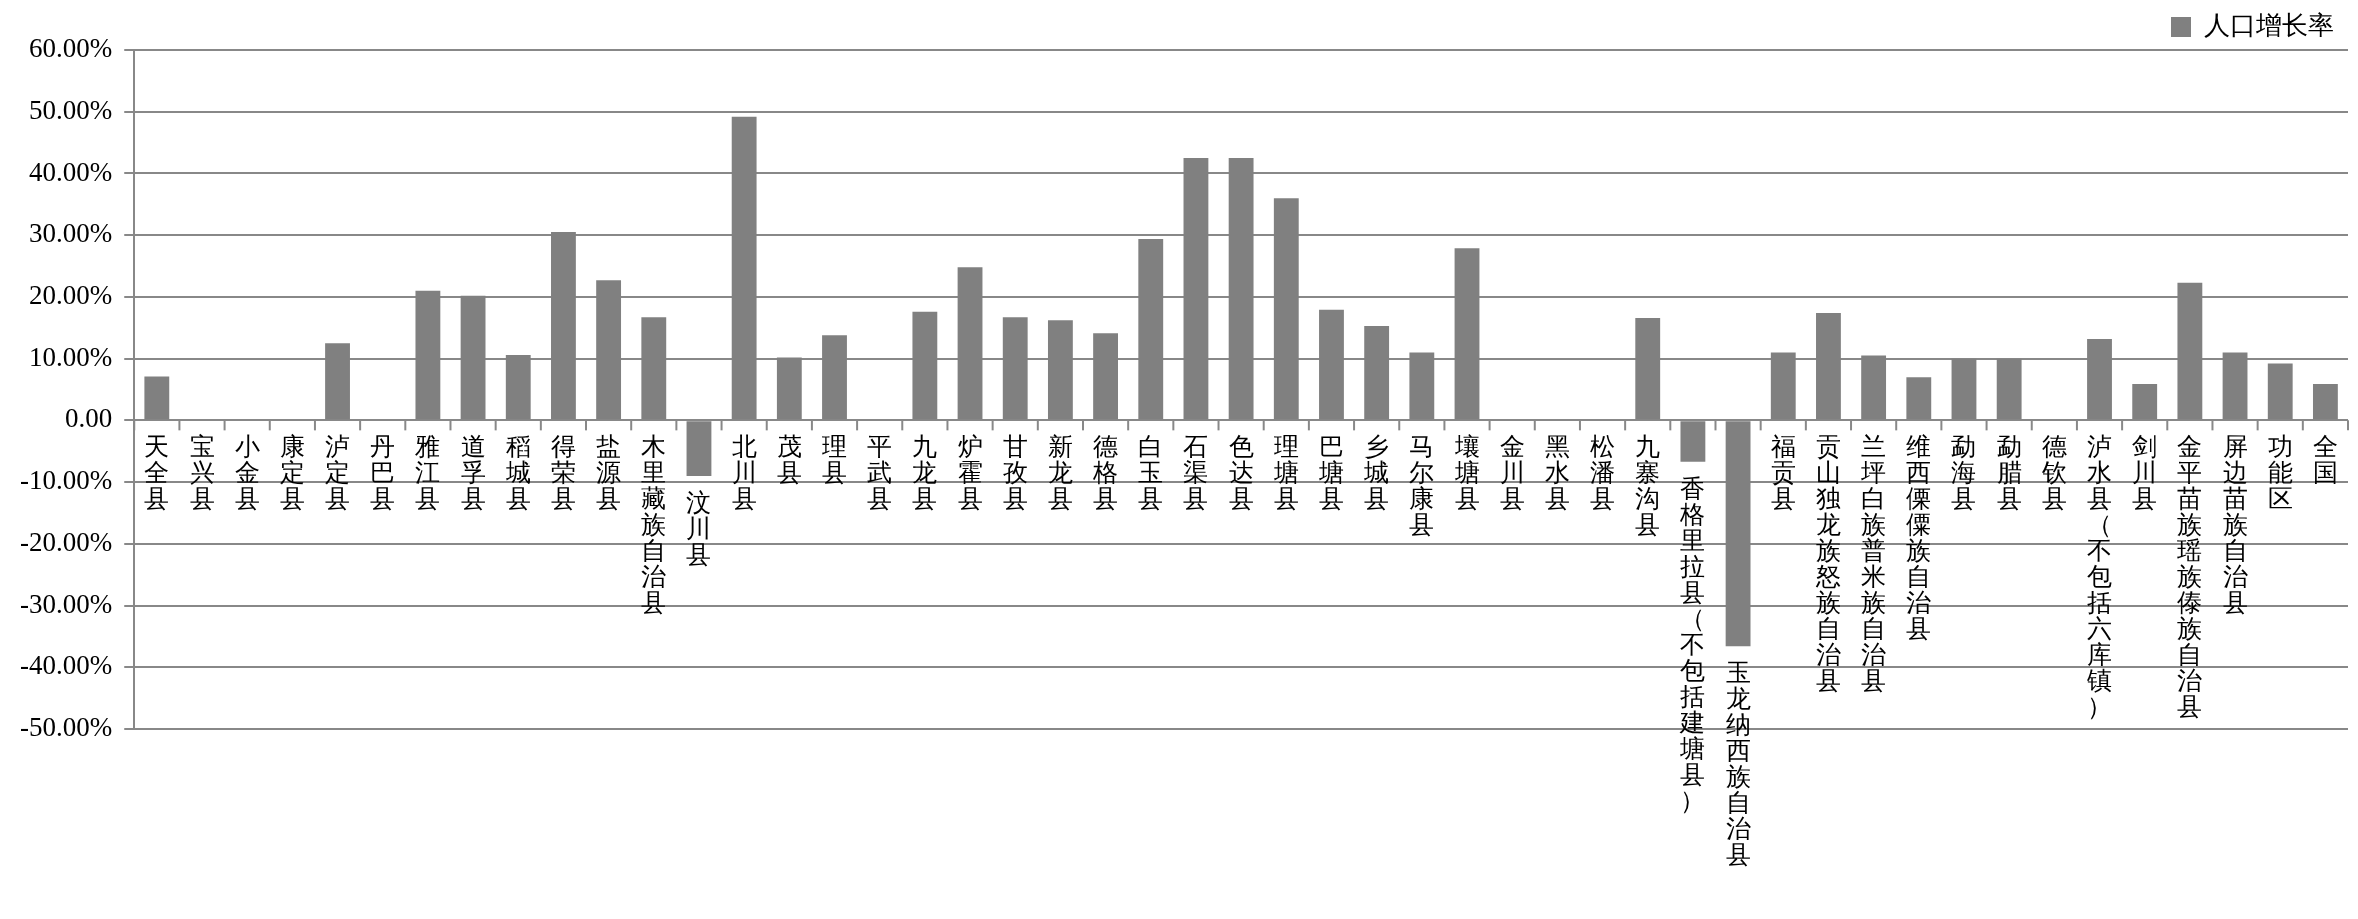 The height and width of the screenshot is (919, 2358). I want to click on x-tick-label: 稻城县, so click(517, 473).